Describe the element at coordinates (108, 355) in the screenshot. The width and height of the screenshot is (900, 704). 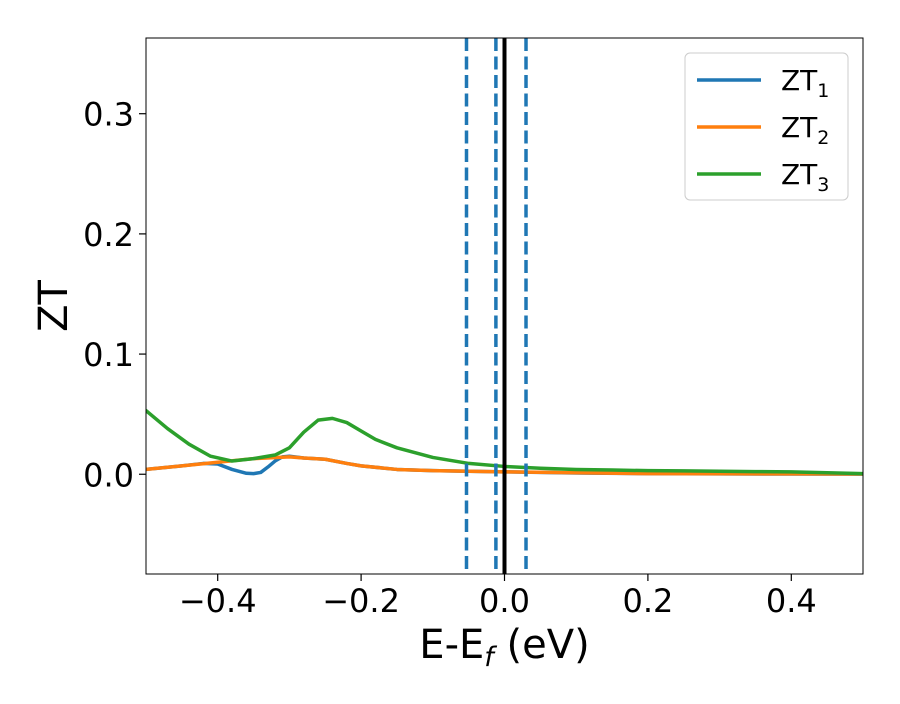
I see `y-tick-label: 0.1` at that location.